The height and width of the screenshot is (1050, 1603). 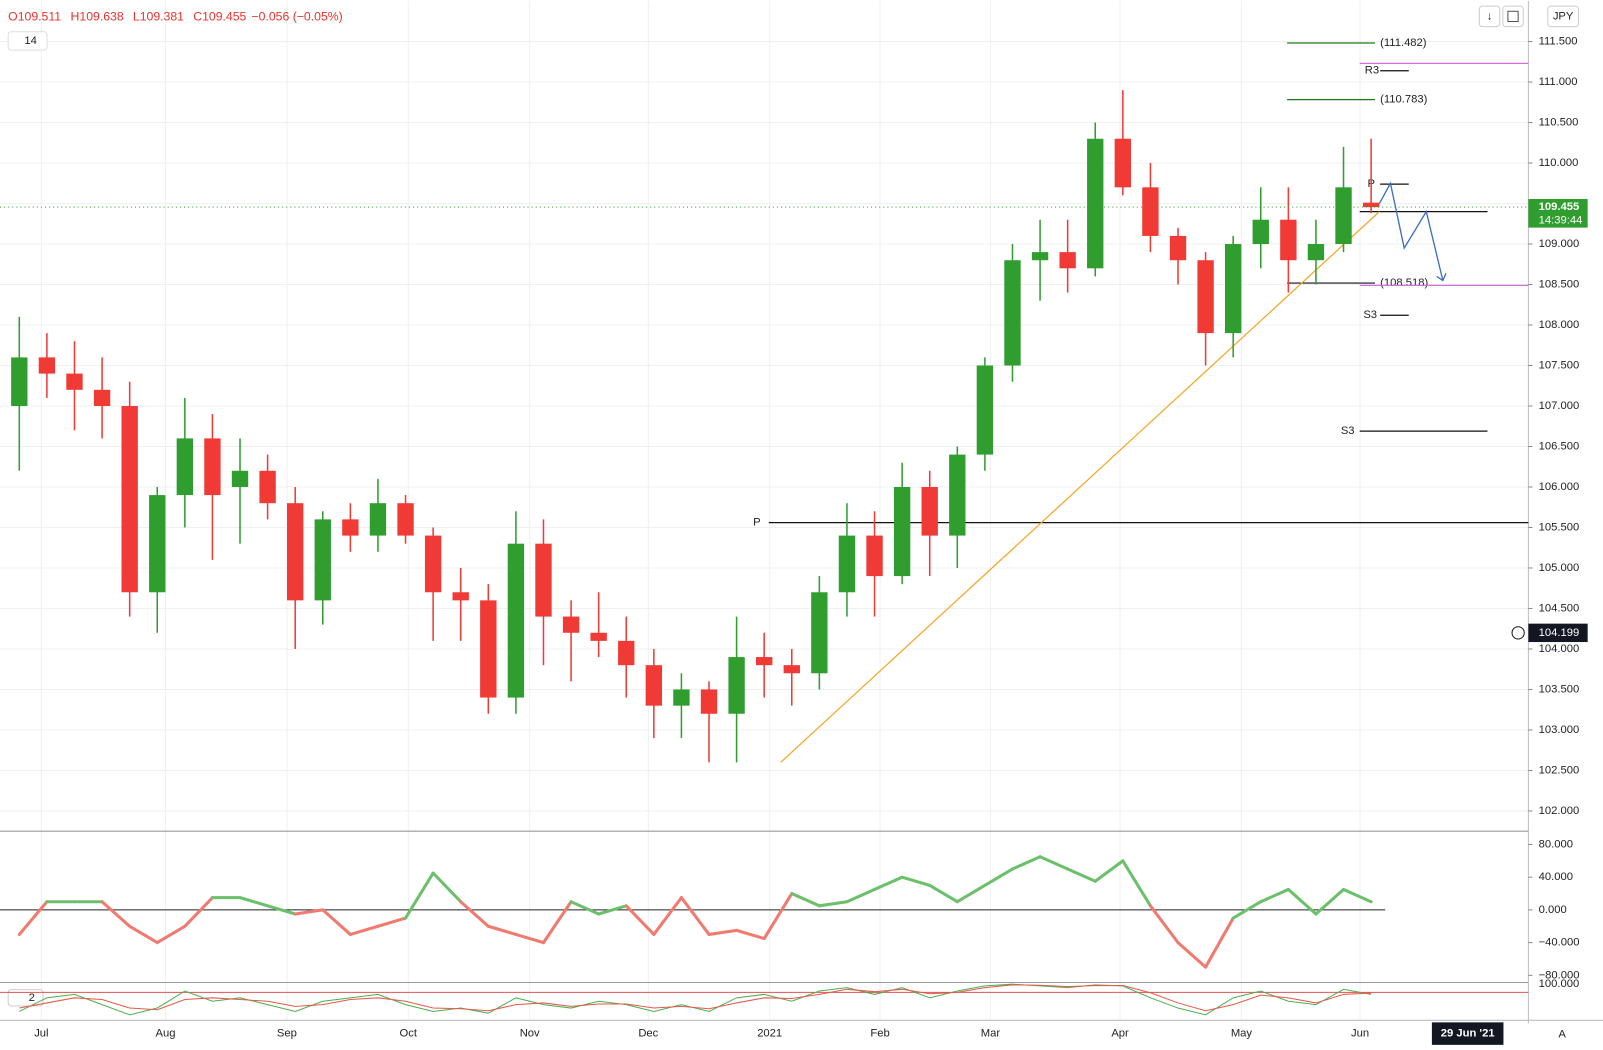 What do you see at coordinates (530, 1034) in the screenshot?
I see `x-tick-label: Nov` at bounding box center [530, 1034].